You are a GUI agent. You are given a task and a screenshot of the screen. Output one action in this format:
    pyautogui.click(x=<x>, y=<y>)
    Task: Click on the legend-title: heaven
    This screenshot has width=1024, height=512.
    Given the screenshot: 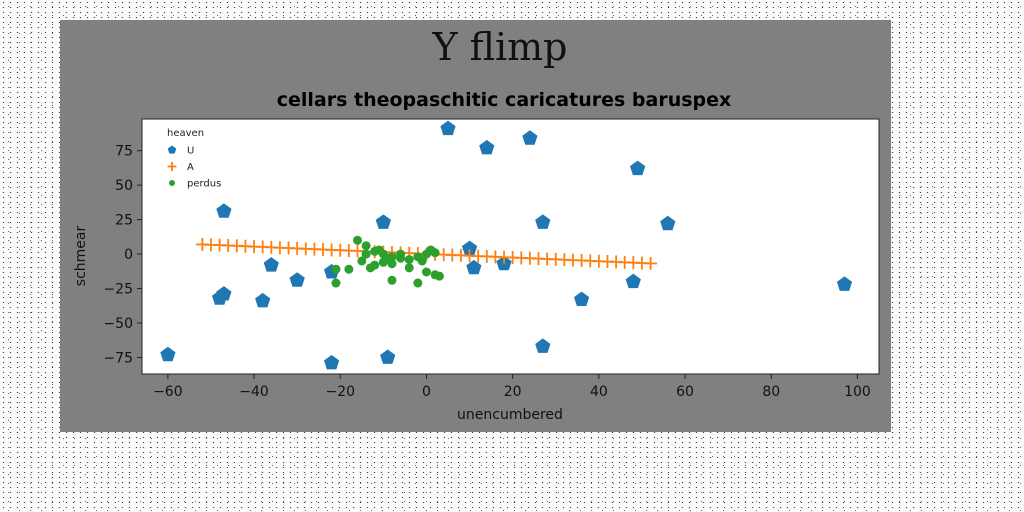 What is the action you would take?
    pyautogui.click(x=185, y=133)
    